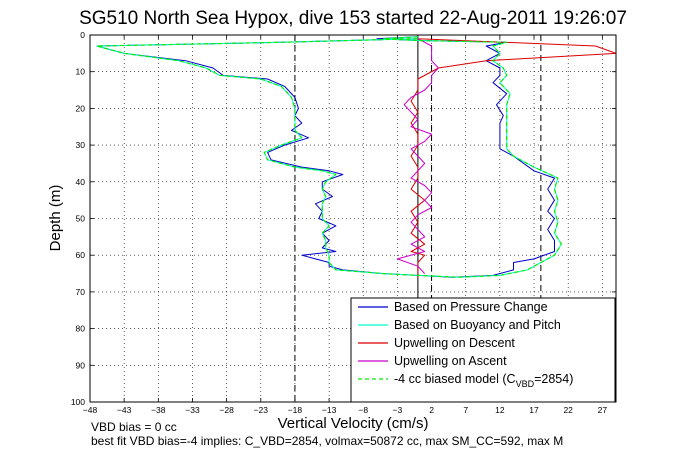  I want to click on y-tick-label: 40, so click(81, 182).